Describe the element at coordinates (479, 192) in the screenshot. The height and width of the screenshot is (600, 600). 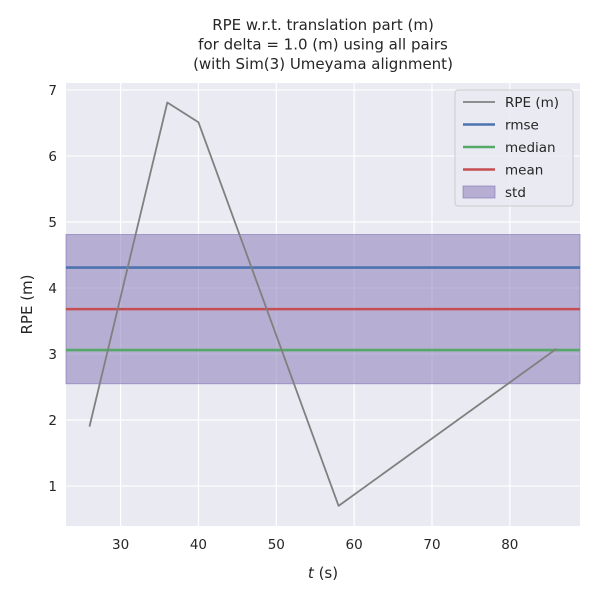
I see `legend-swatch-std` at that location.